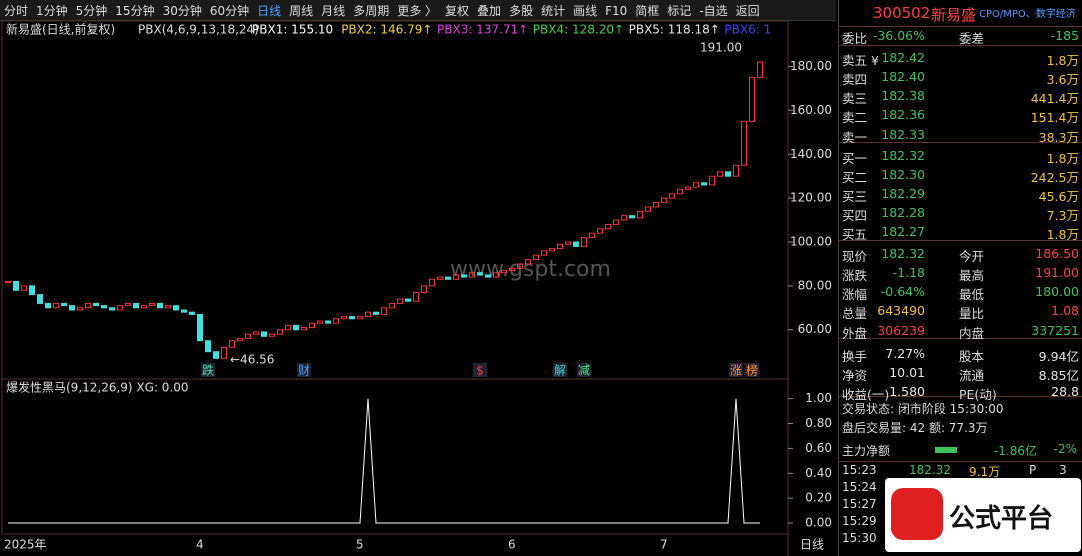 This screenshot has width=1082, height=556. Describe the element at coordinates (304, 371) in the screenshot. I see `event-marker: 财` at that location.